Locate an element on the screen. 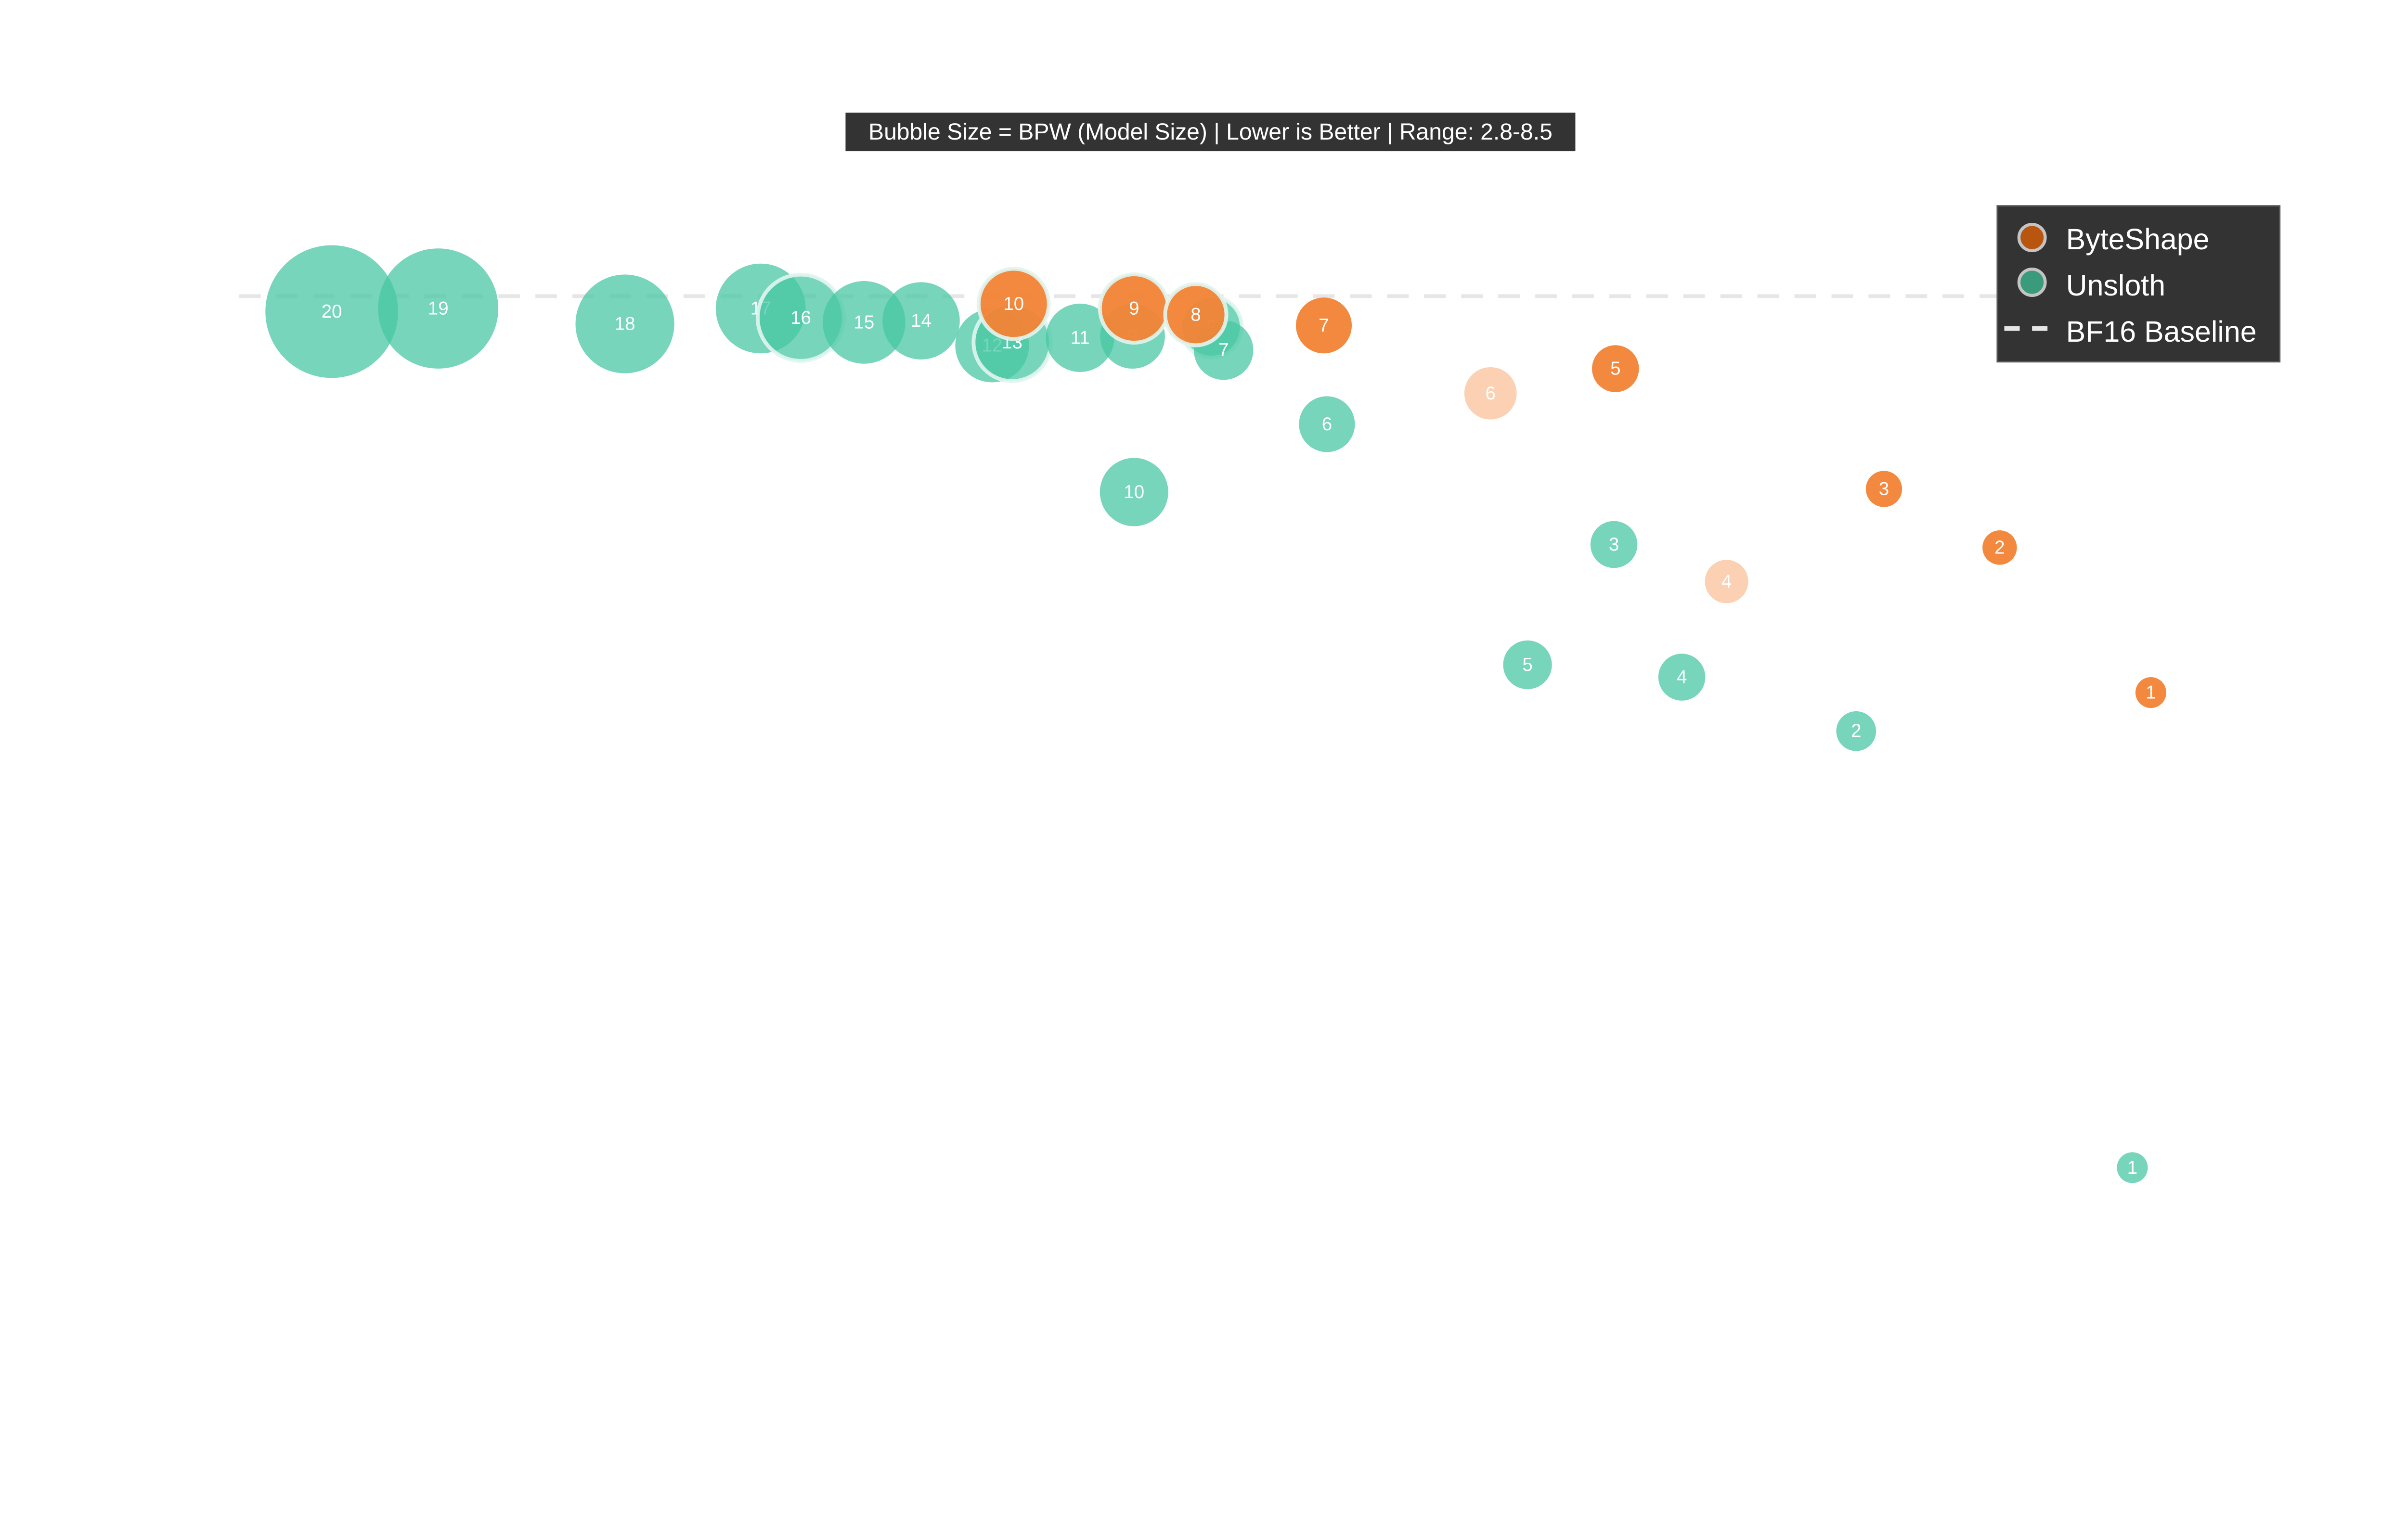 The image size is (2407, 1540). bubble-label: 16 is located at coordinates (800, 318).